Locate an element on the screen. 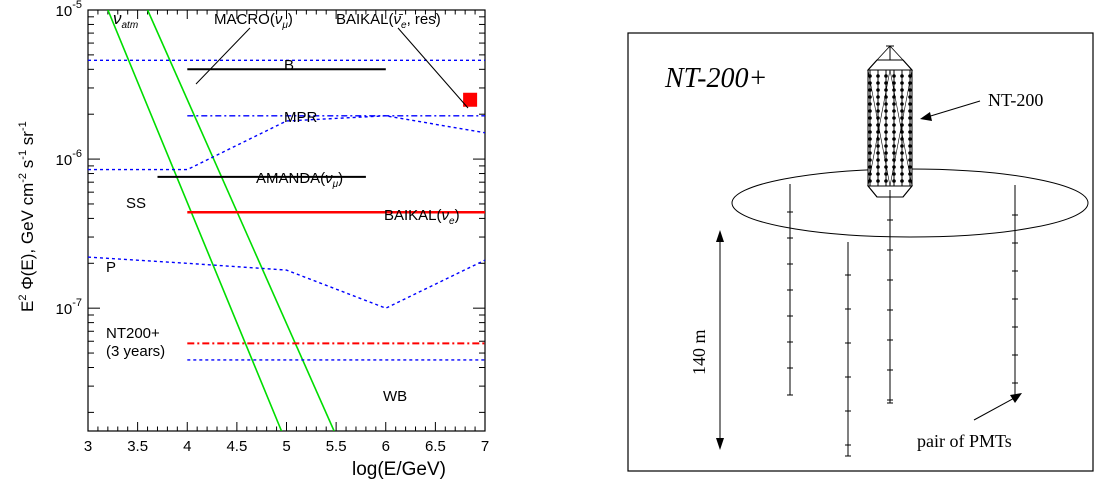  macro-leader is located at coordinates (223, 56).